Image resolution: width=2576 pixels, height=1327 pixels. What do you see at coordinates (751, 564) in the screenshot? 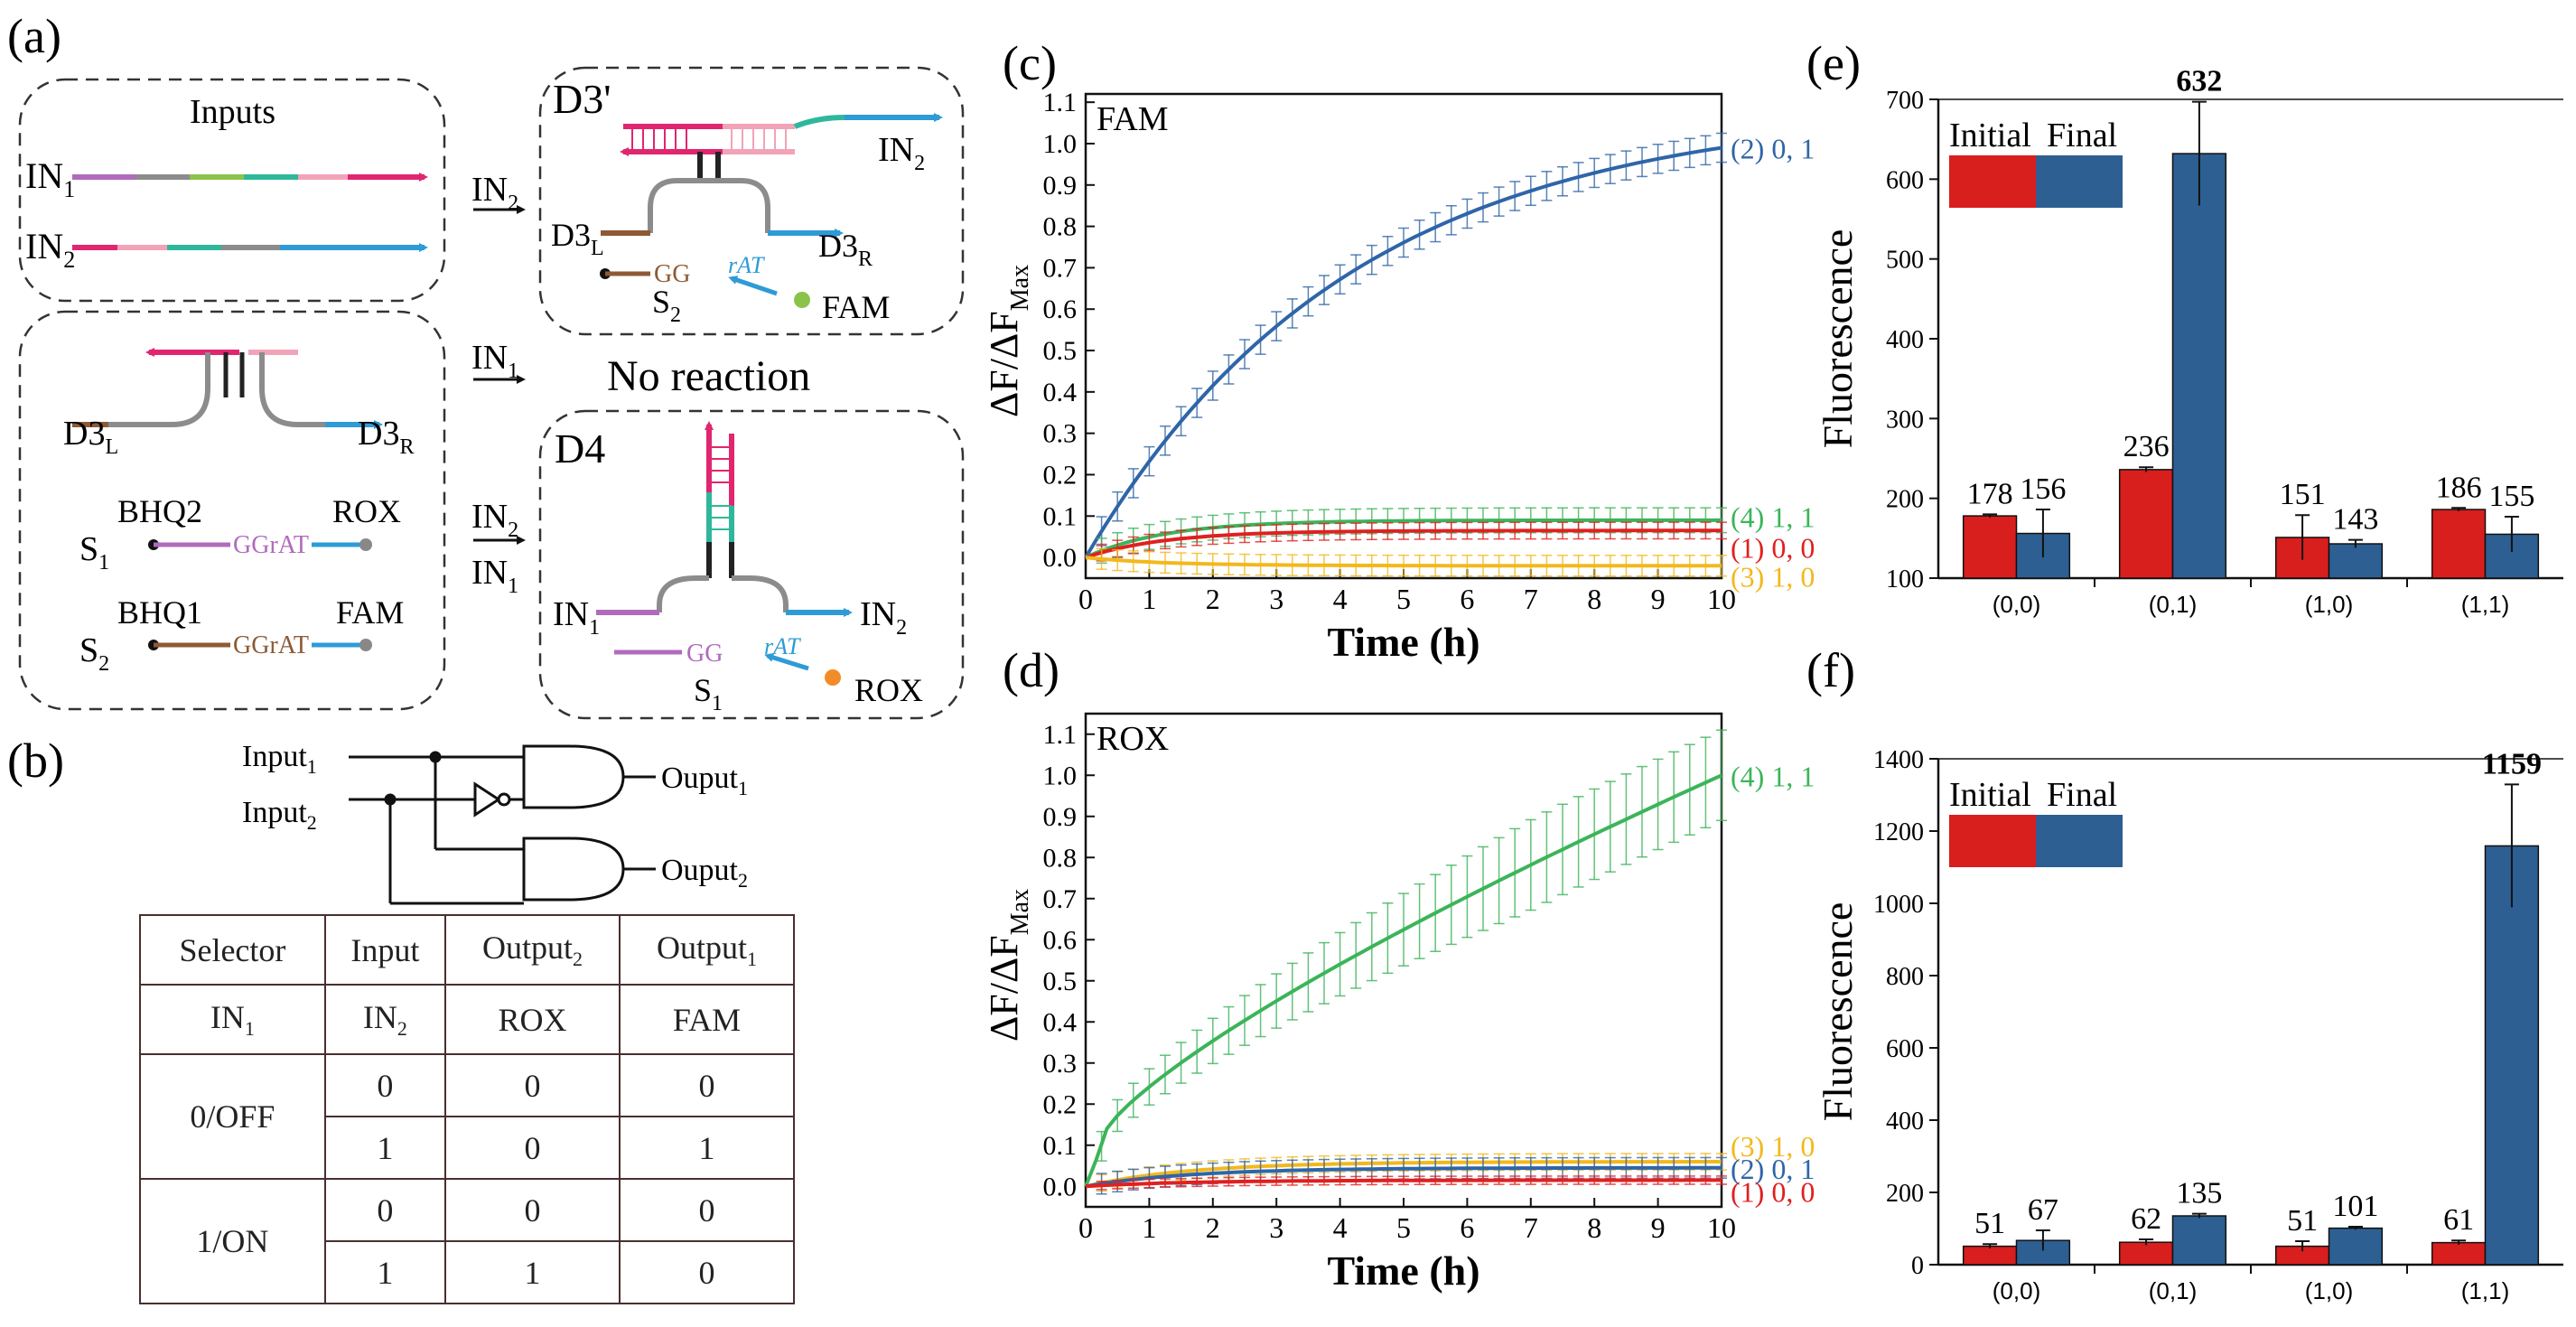
I see `d4-box` at bounding box center [751, 564].